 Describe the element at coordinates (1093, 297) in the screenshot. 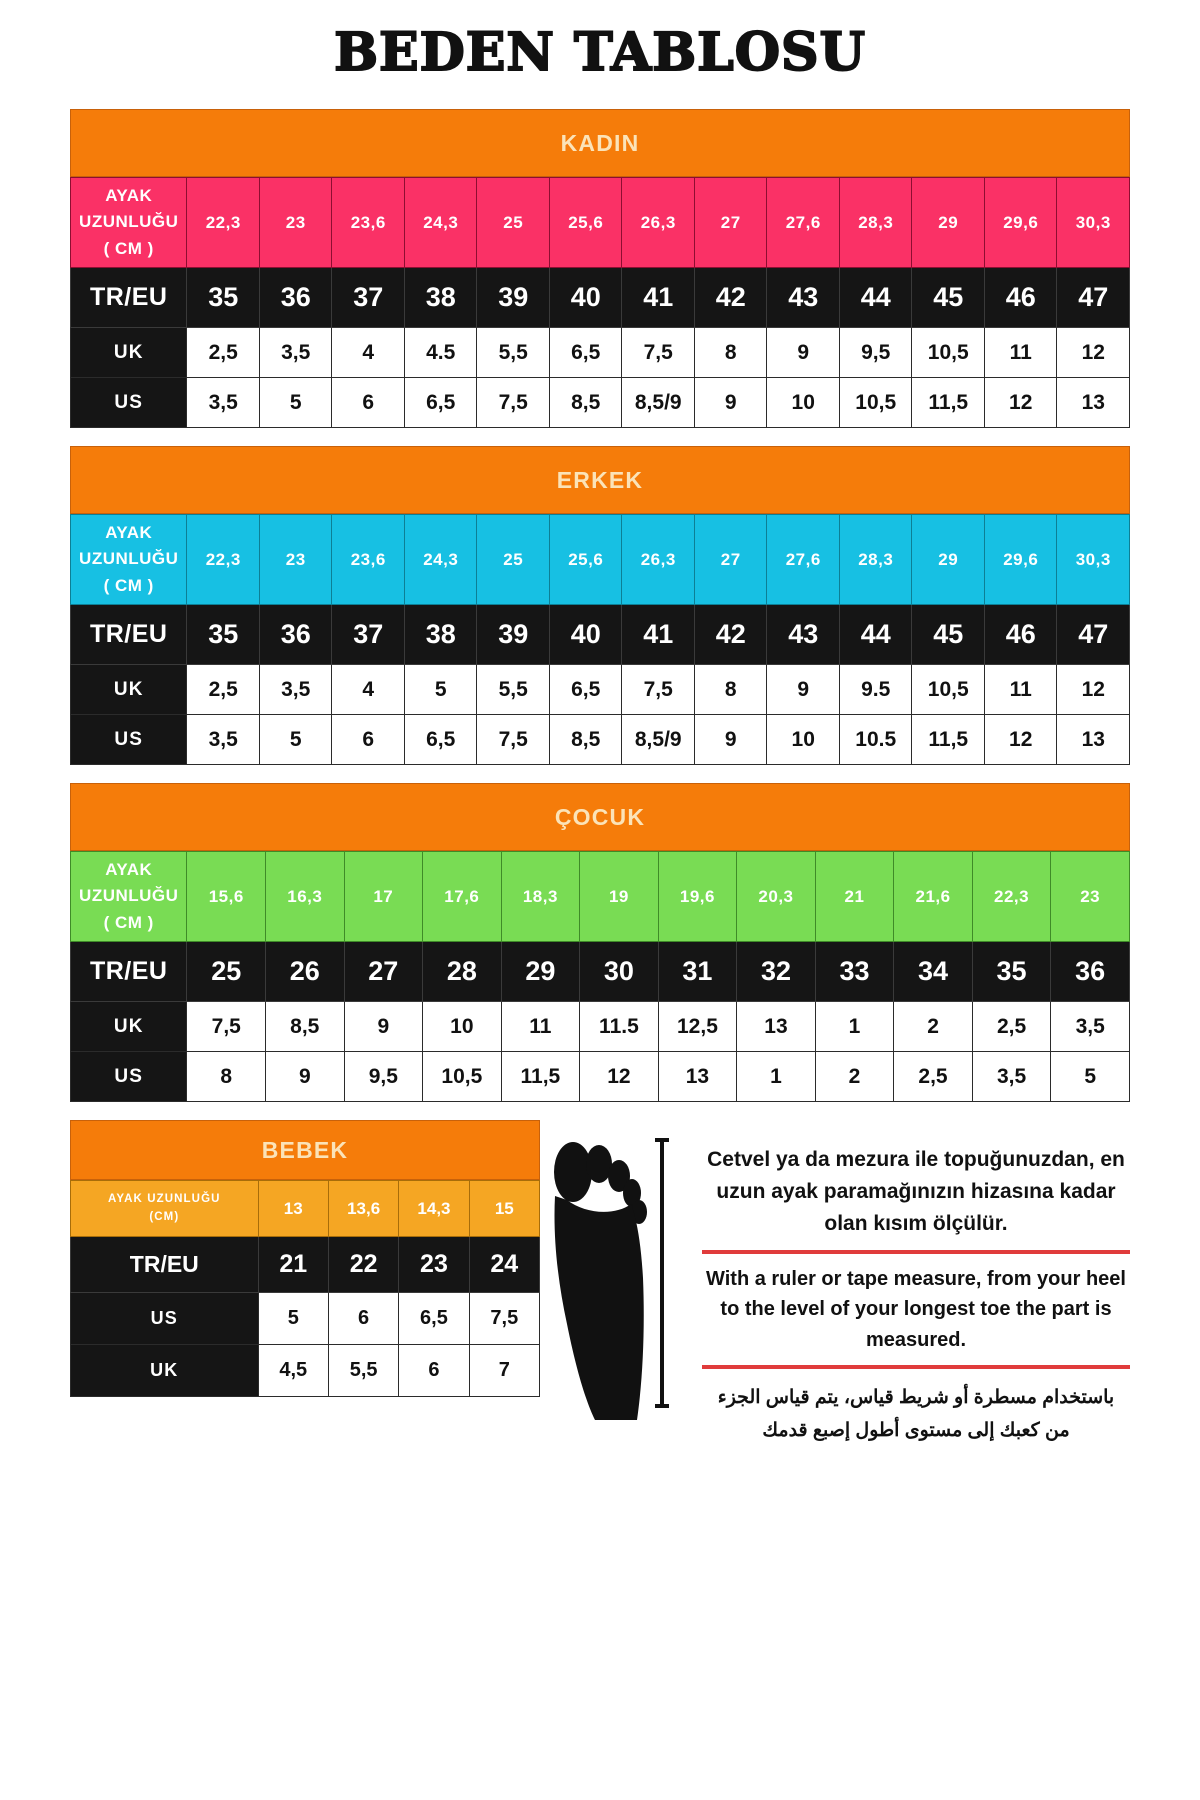

I see `cell-eu: 47` at that location.